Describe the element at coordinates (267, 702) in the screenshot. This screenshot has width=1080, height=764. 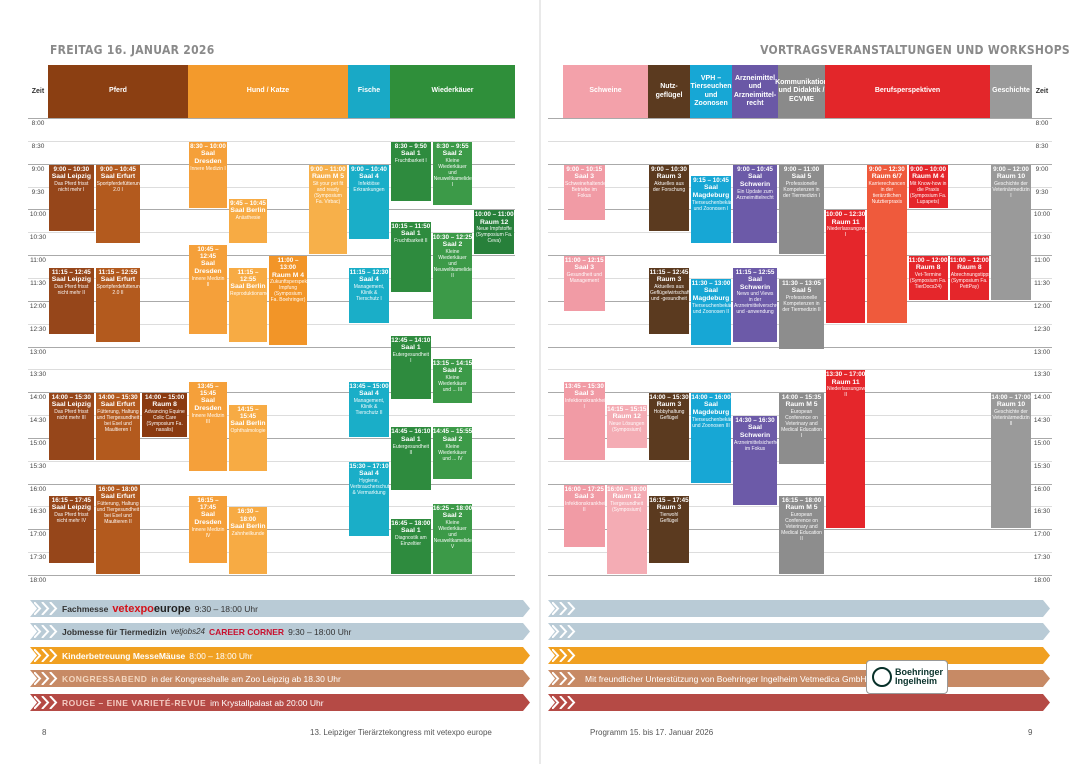
I see `banner-text: im Krystallpalast ab 20:00 Uhr` at that location.